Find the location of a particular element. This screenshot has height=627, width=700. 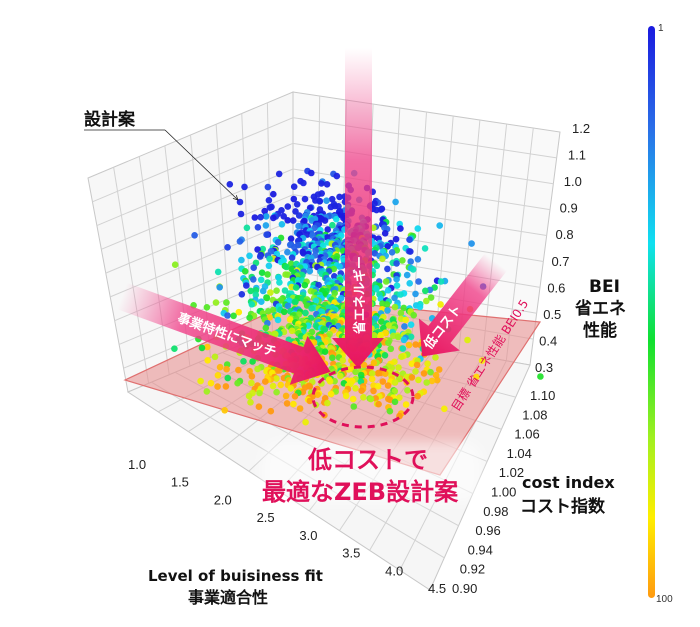

optimal-callout: 低コストで 最適なZEB設計案 is located at coordinates (372, 474).